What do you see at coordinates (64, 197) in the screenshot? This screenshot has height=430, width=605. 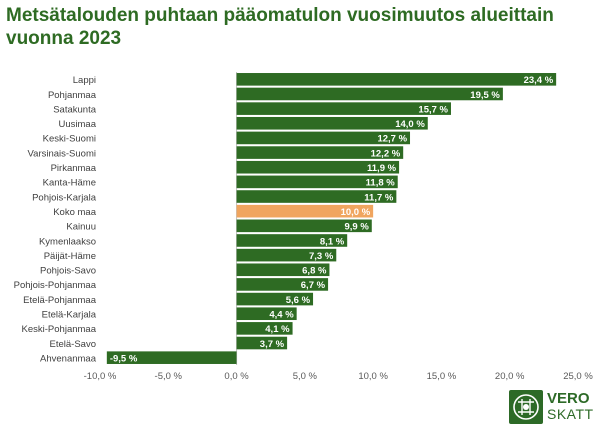 I see `category-label: Pohjois-Karjala` at bounding box center [64, 197].